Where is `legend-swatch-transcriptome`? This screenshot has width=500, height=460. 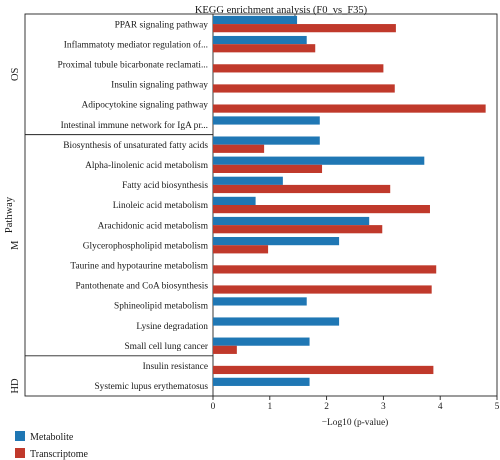 legend-swatch-transcriptome is located at coordinates (20, 453).